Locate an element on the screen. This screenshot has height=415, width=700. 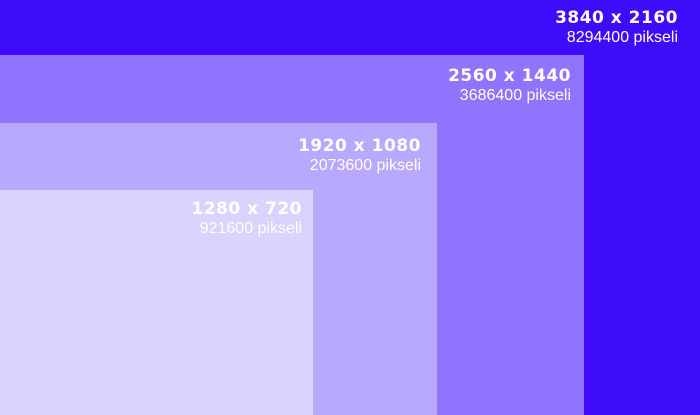
label-2560x1440: 2560 x 1440 3686400 pikseli is located at coordinates (509, 86).